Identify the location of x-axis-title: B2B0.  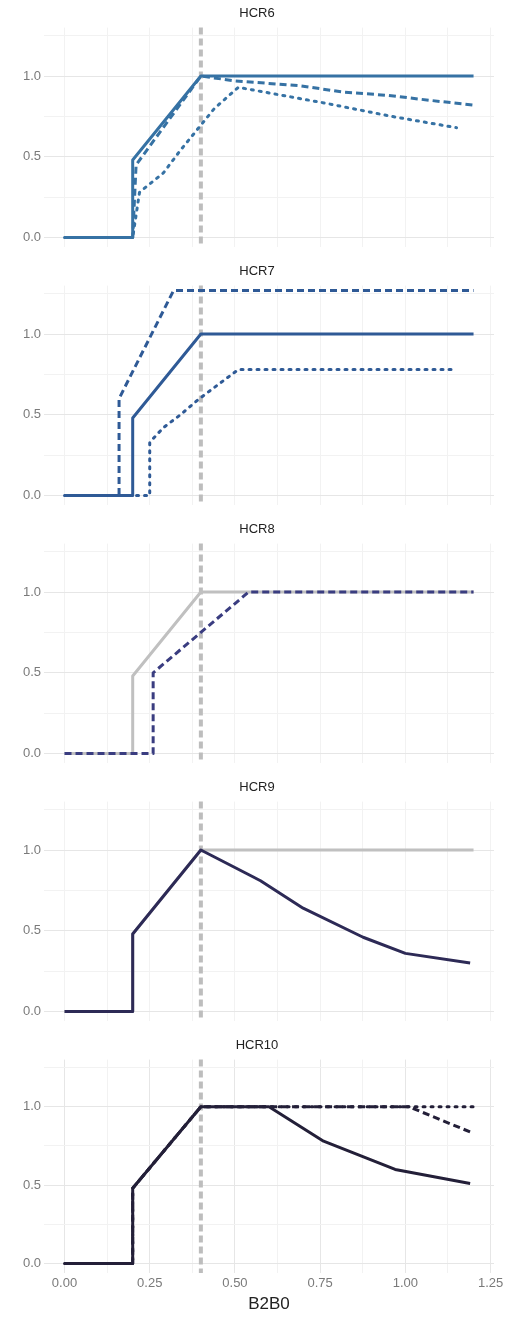
(269, 1304).